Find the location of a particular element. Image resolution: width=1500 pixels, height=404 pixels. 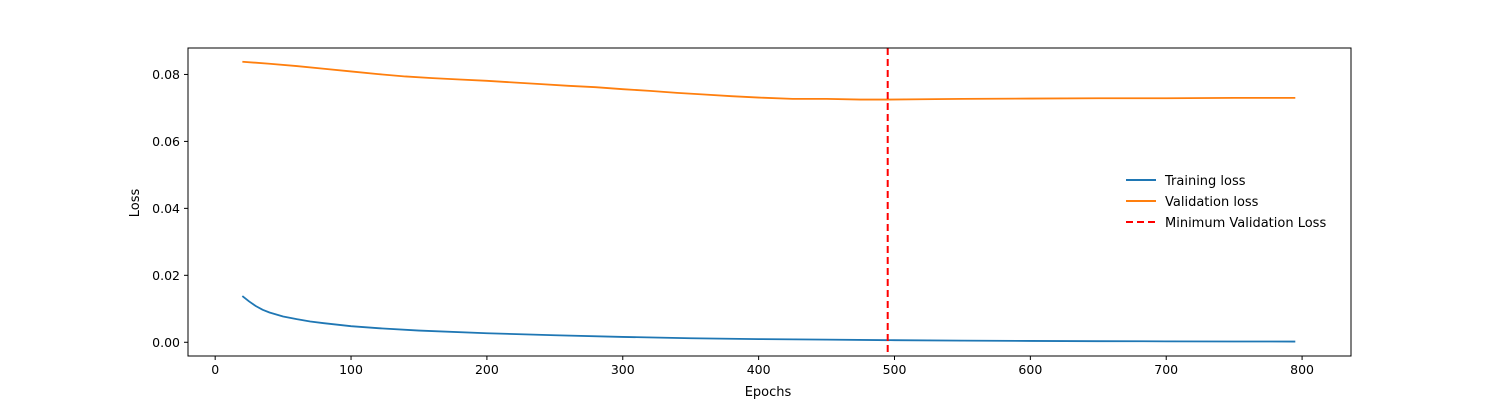

y-tick-label: 0.08 is located at coordinates (166, 74).